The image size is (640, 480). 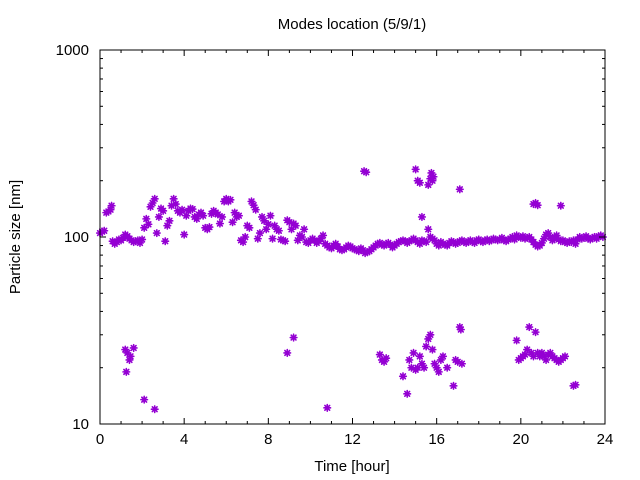 What do you see at coordinates (352, 439) in the screenshot?
I see `x-tick-label: 12` at bounding box center [352, 439].